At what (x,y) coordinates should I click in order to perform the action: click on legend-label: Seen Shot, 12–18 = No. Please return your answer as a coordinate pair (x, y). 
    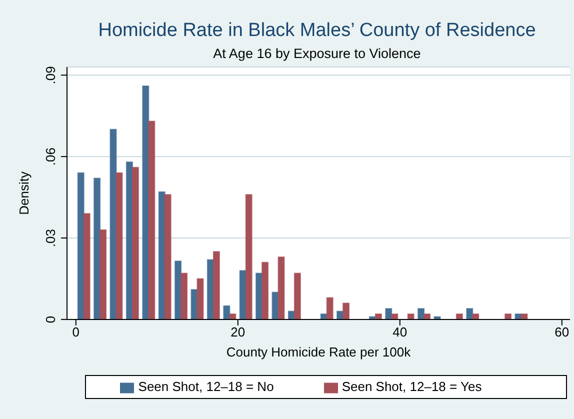
    Looking at the image, I should click on (206, 386).